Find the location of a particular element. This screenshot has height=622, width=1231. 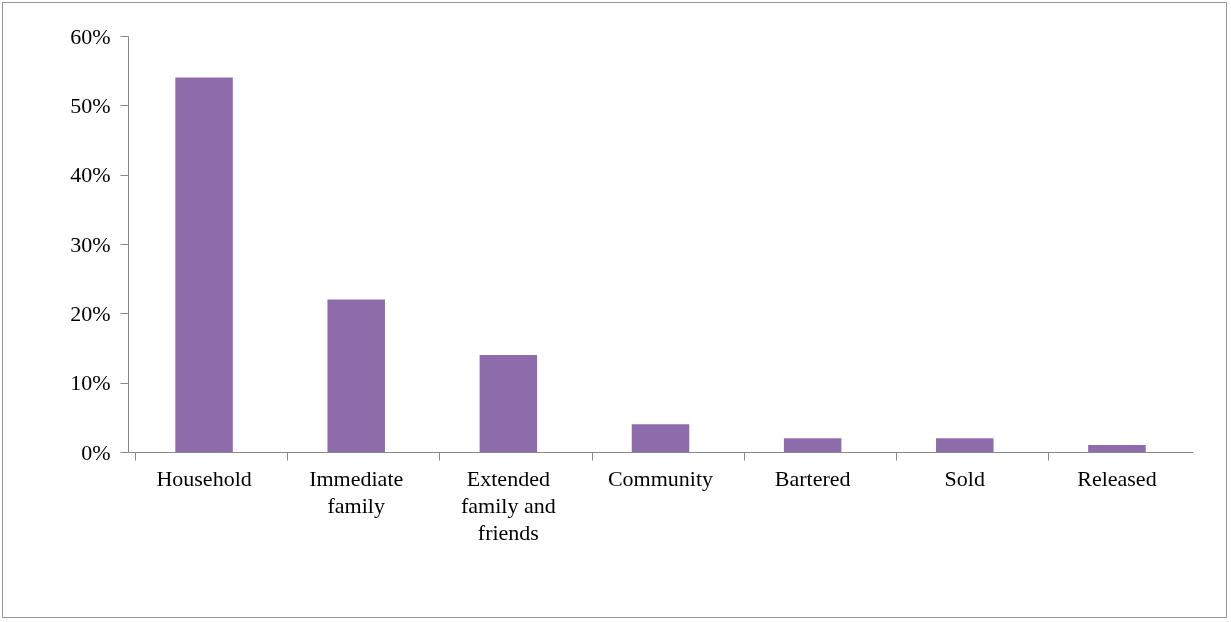

y-tick-label: 0% is located at coordinates (96, 452).